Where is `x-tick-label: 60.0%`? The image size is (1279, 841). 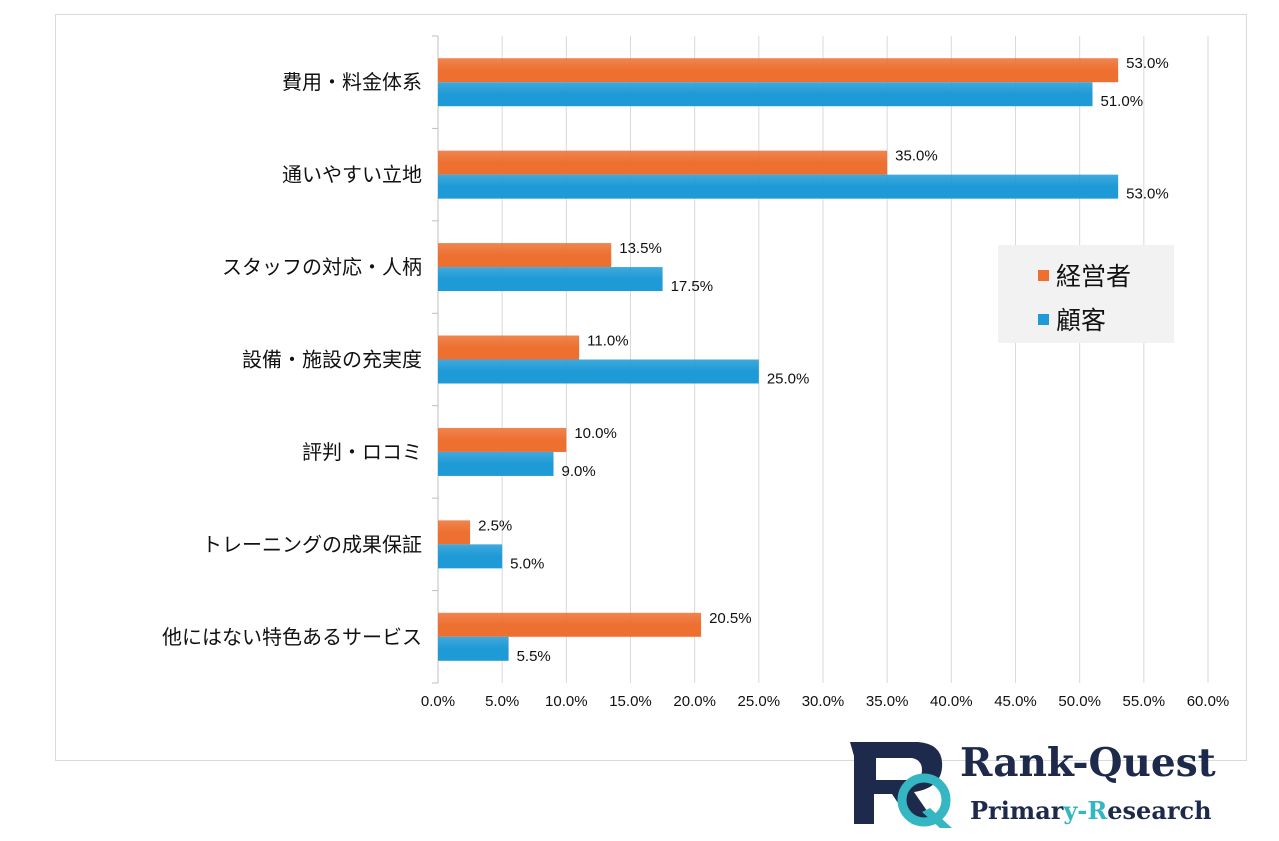 x-tick-label: 60.0% is located at coordinates (1208, 701).